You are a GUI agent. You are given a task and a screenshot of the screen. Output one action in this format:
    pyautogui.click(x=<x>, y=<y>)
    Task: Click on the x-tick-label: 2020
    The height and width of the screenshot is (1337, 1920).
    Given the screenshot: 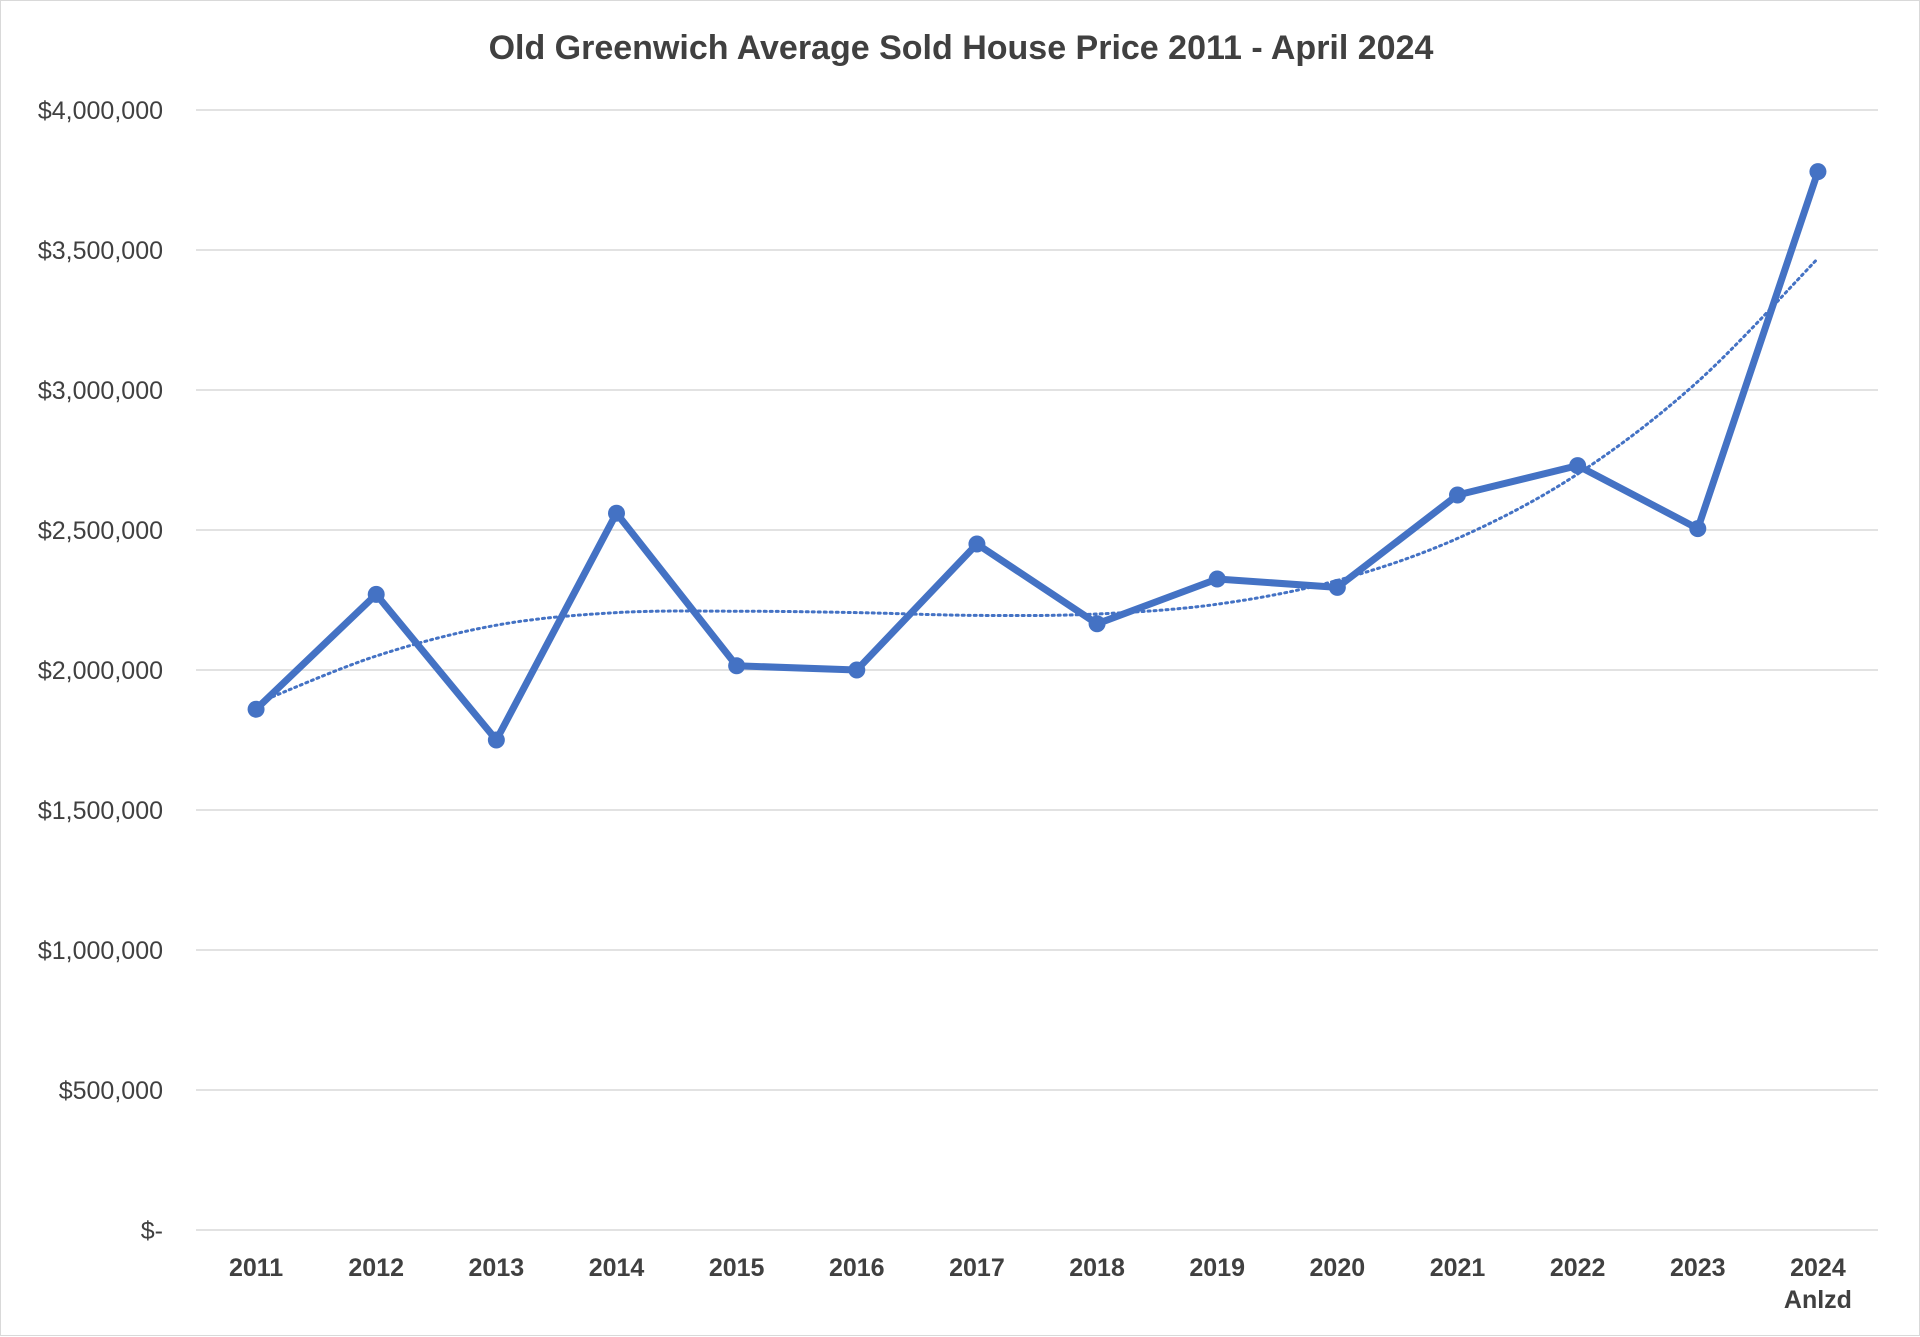 What is the action you would take?
    pyautogui.click(x=1338, y=1268)
    